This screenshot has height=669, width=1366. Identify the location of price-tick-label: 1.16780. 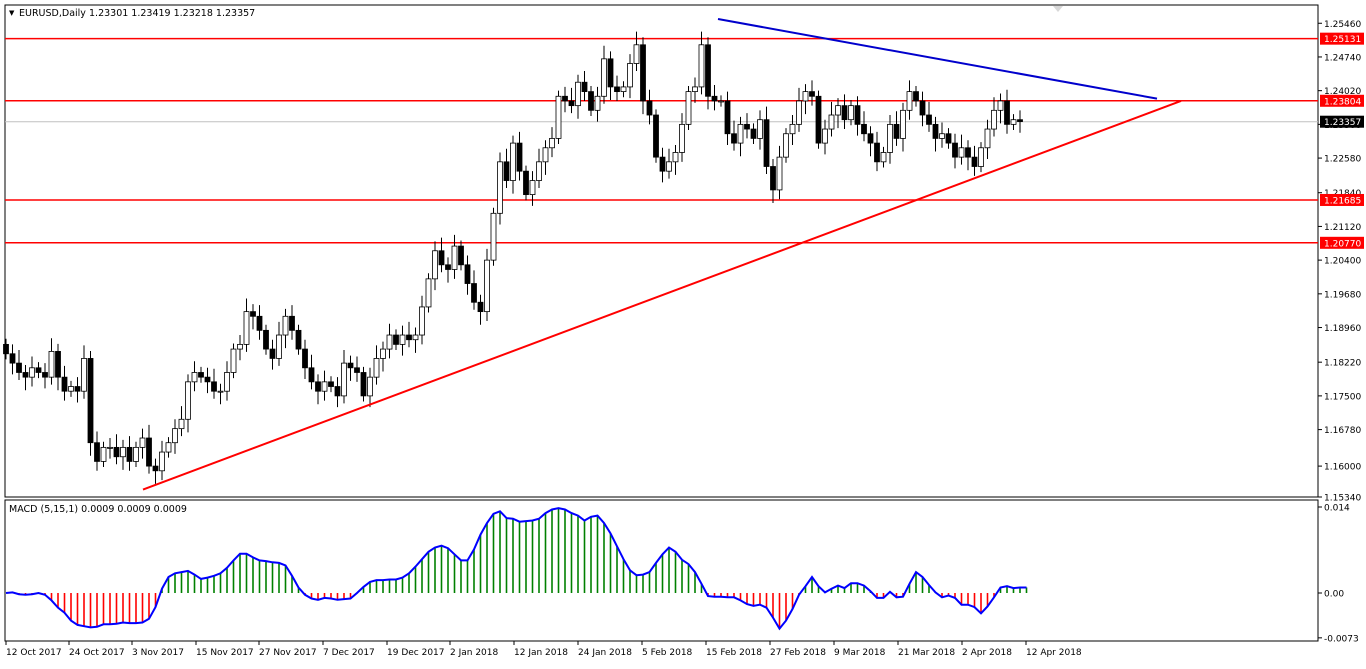
(1342, 431).